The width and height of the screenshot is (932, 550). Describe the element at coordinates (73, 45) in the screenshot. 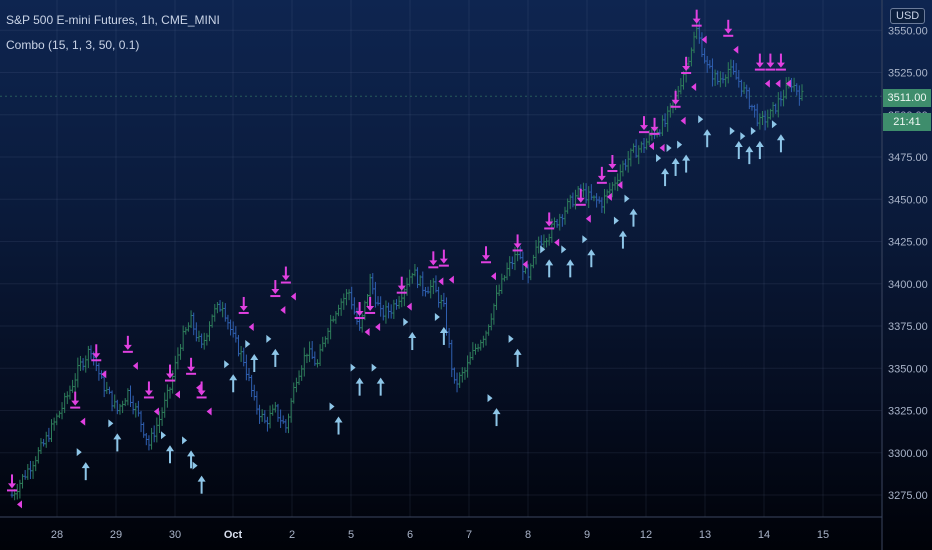

I see `indicator-label: Combo (15, 1, 3, 50, 0.1)` at that location.